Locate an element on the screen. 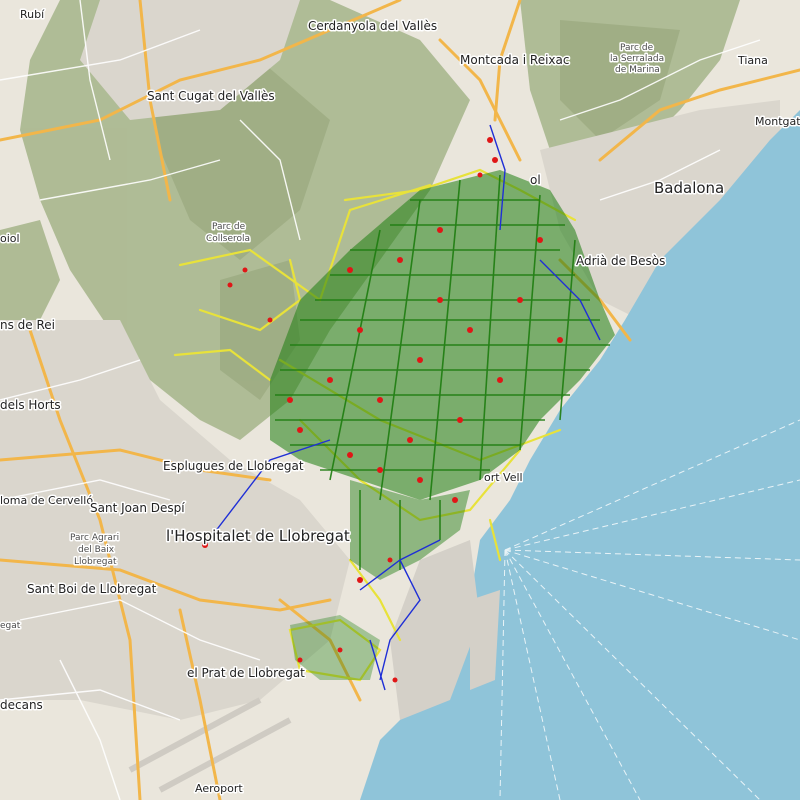 The width and height of the screenshot is (800, 800). label-prat: el Prat de Llobregat is located at coordinates (246, 673).